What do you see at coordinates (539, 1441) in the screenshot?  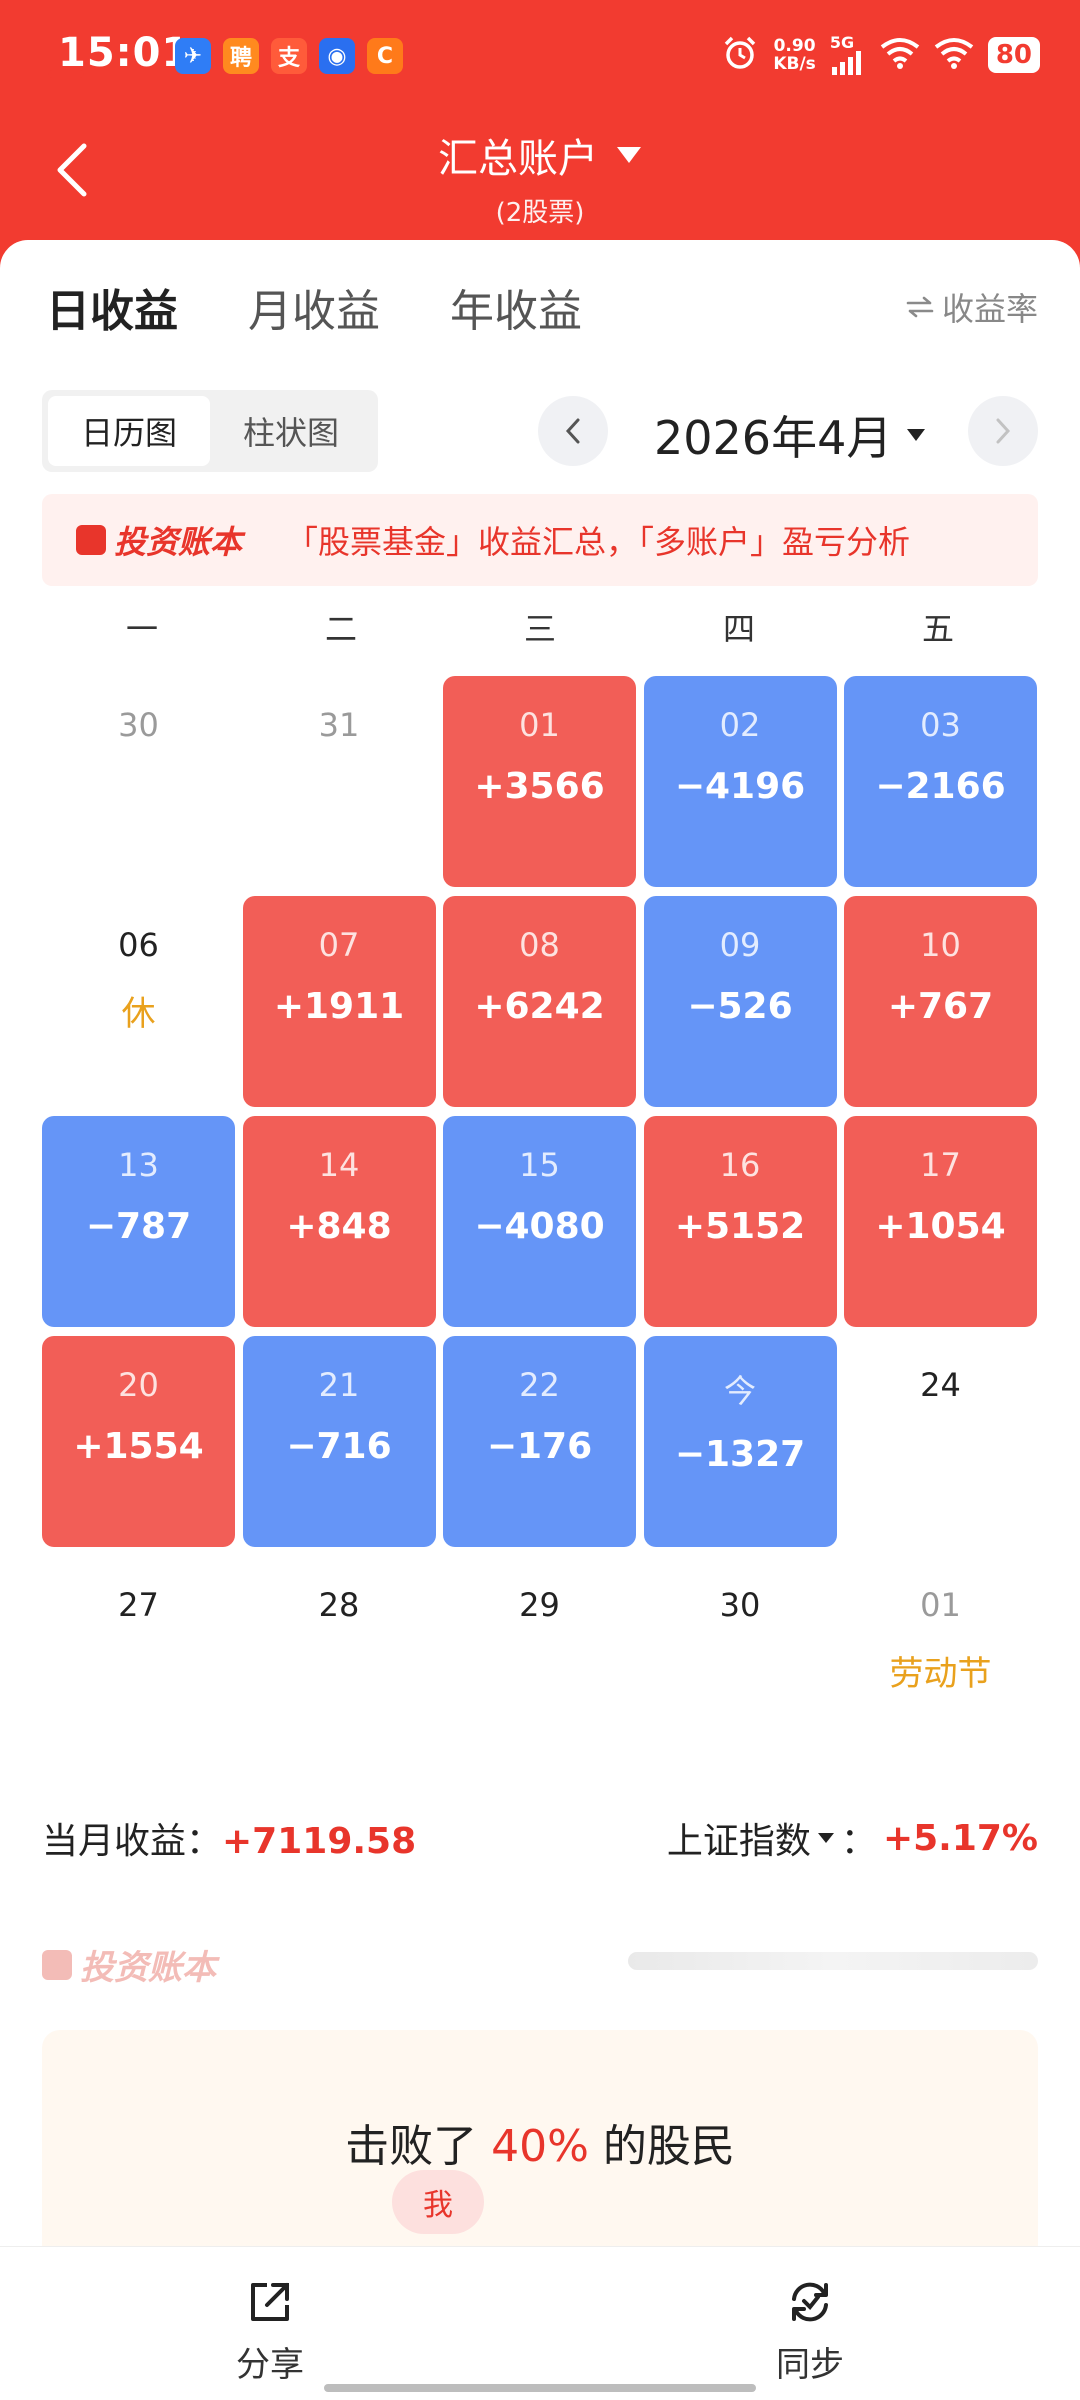 I see `calendar-day-cell: 22 −176` at bounding box center [539, 1441].